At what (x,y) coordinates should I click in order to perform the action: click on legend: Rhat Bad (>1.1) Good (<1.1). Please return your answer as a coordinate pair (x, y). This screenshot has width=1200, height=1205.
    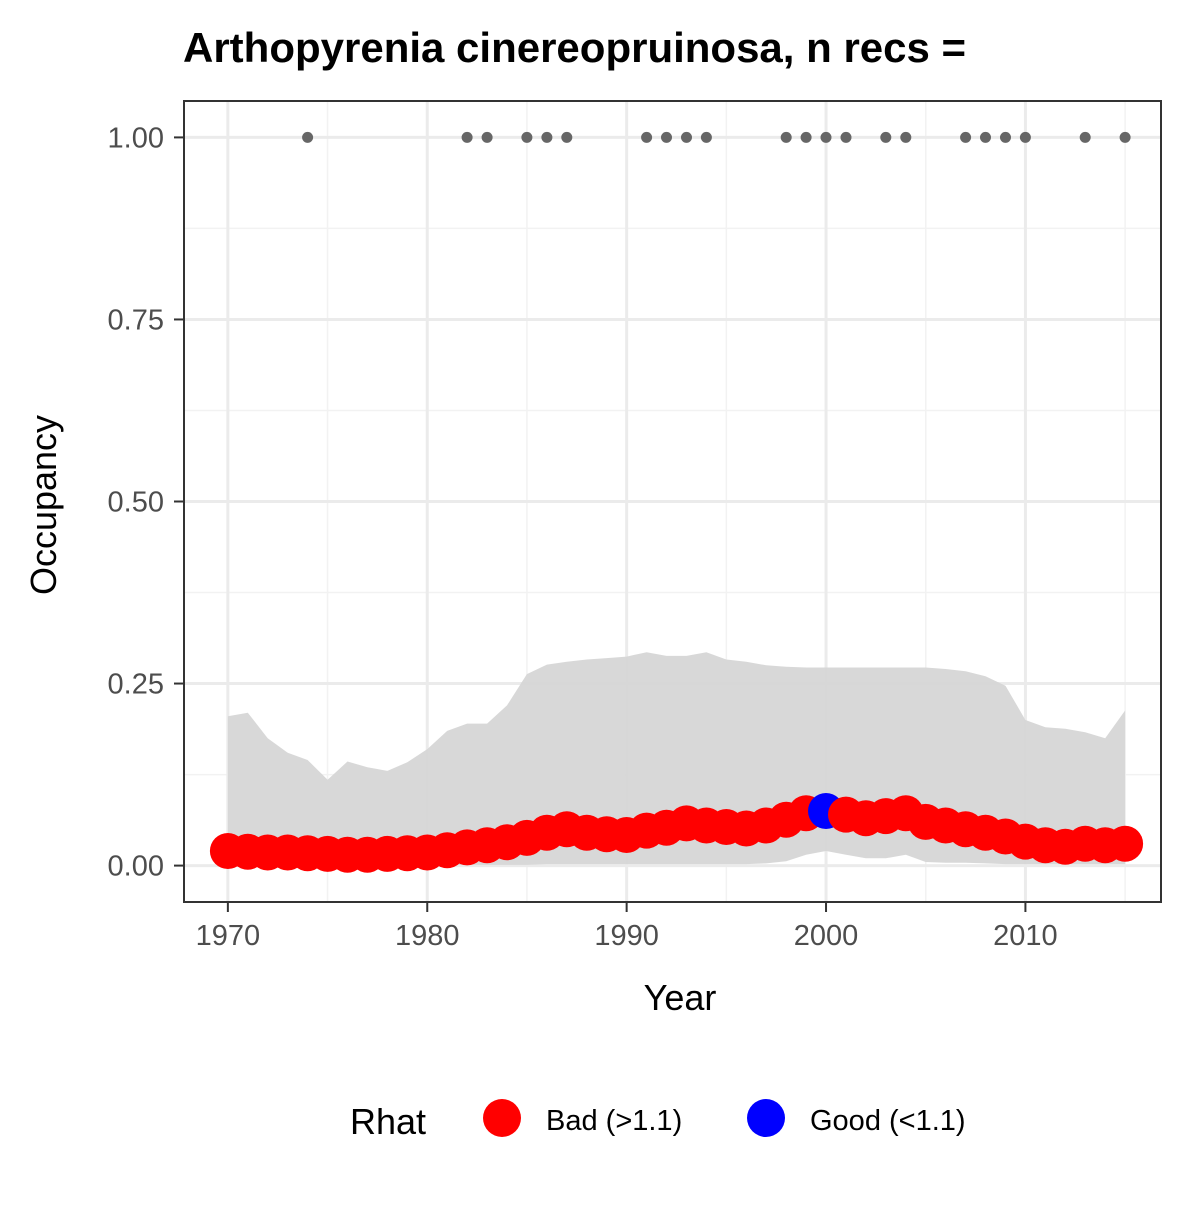
    Looking at the image, I should click on (658, 1120).